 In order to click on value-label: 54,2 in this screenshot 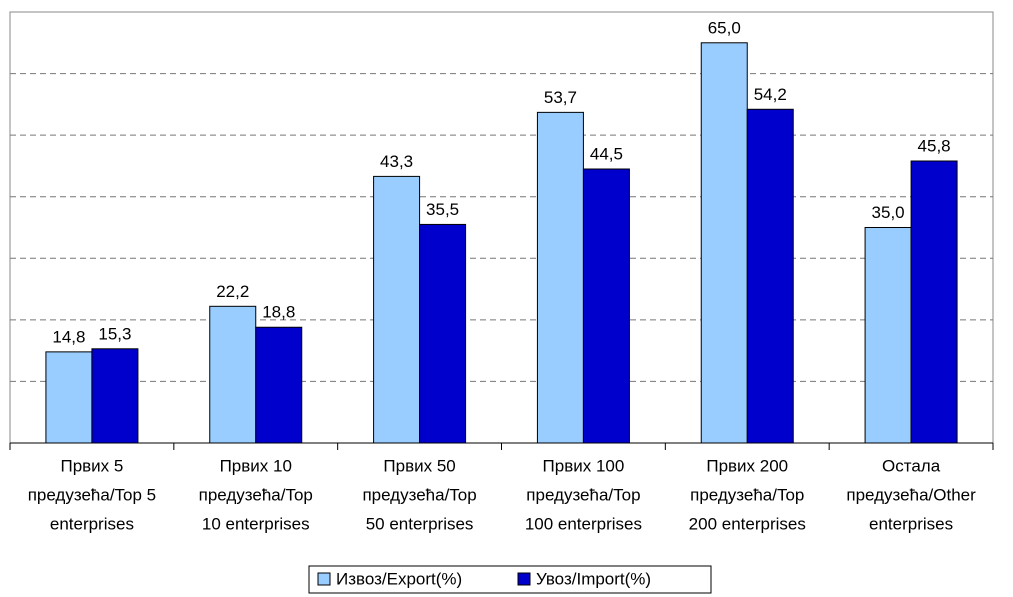, I will do `click(770, 94)`.